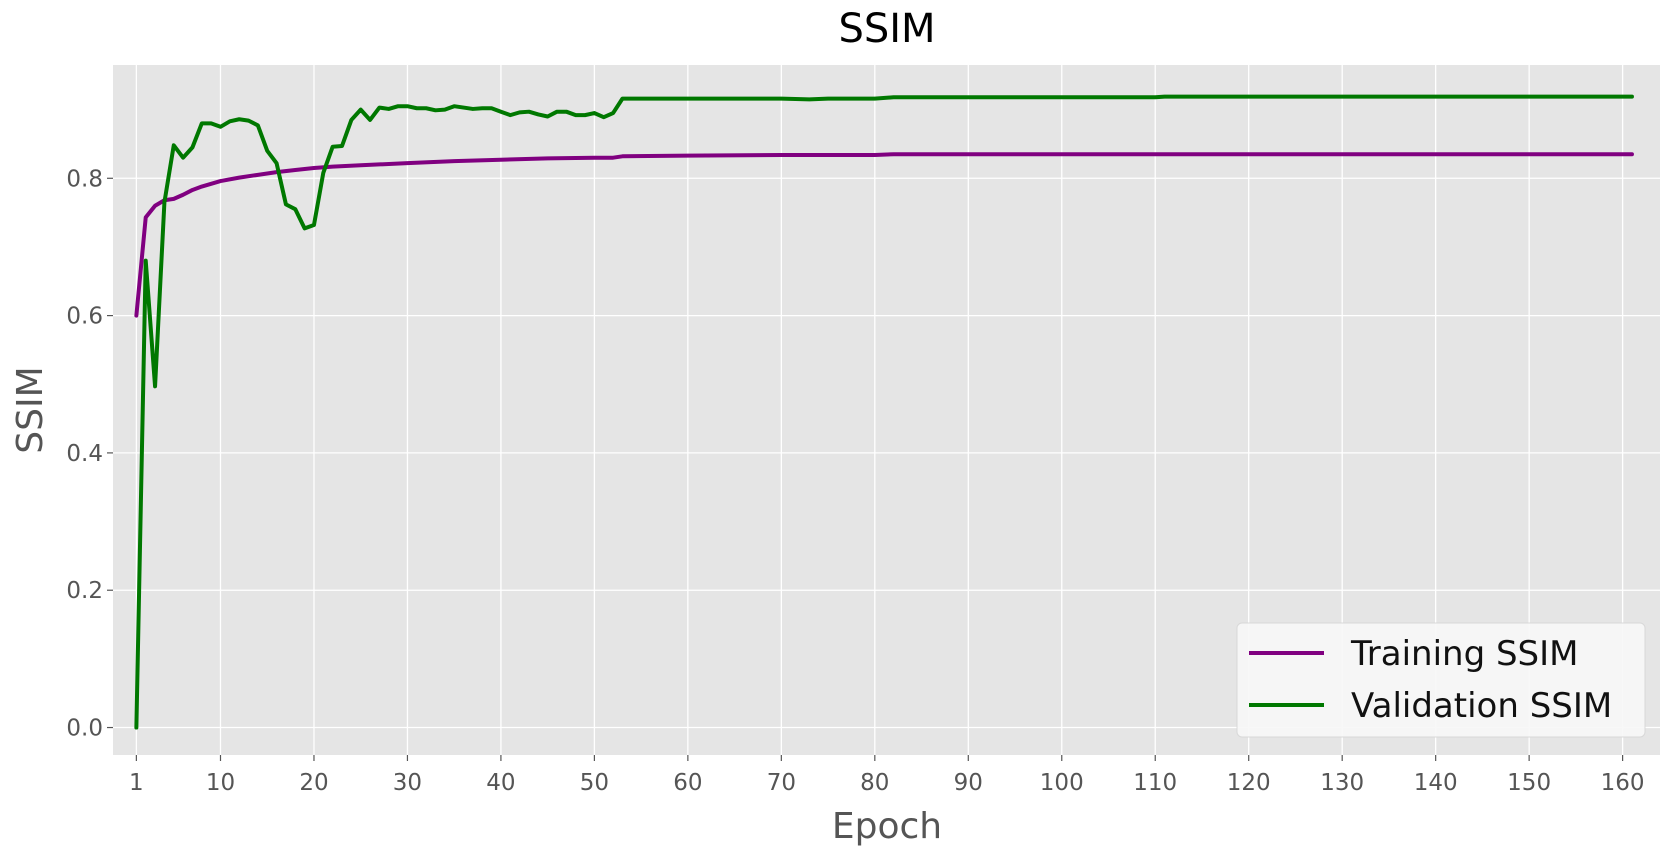 This screenshot has width=1670, height=854. I want to click on x-tick-label: 30, so click(407, 783).